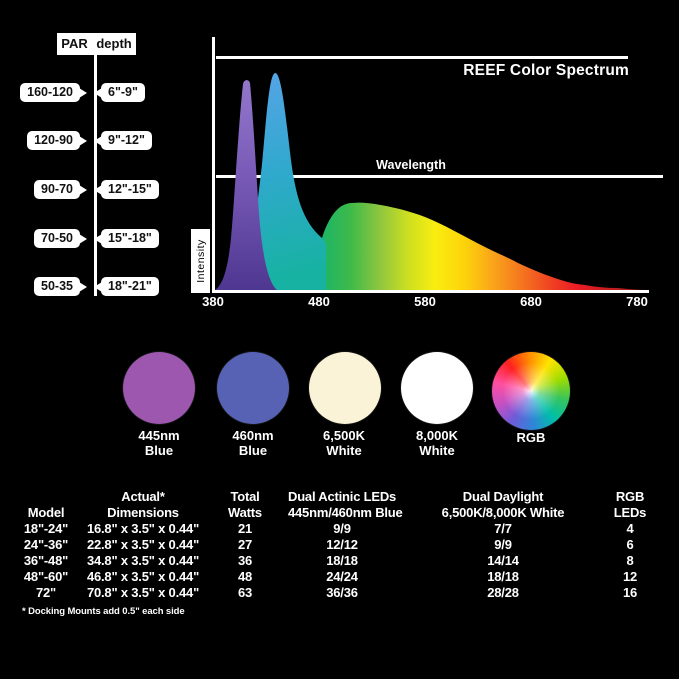 The height and width of the screenshot is (679, 679). Describe the element at coordinates (461, 246) in the screenshot. I see `daylight-spectrum-hump` at that location.